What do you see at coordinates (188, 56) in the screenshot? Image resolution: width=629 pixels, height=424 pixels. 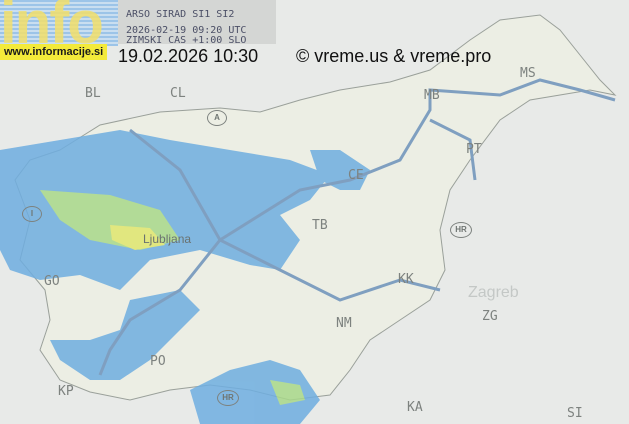 I see `local-timestamp: 19.02.2026 10:30` at bounding box center [188, 56].